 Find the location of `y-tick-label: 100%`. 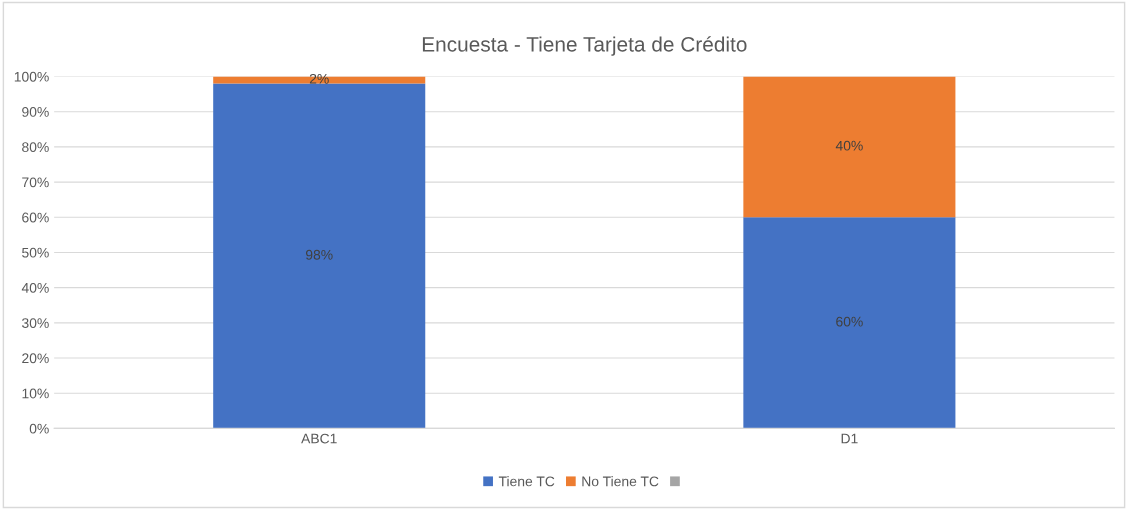

y-tick-label: 100% is located at coordinates (31, 76).